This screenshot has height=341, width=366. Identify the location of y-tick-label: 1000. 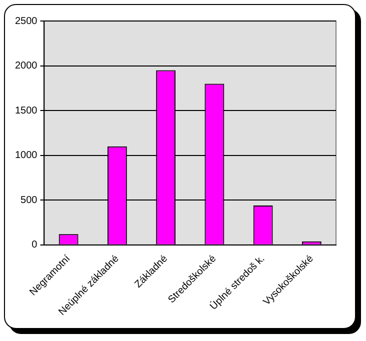
(26, 156).